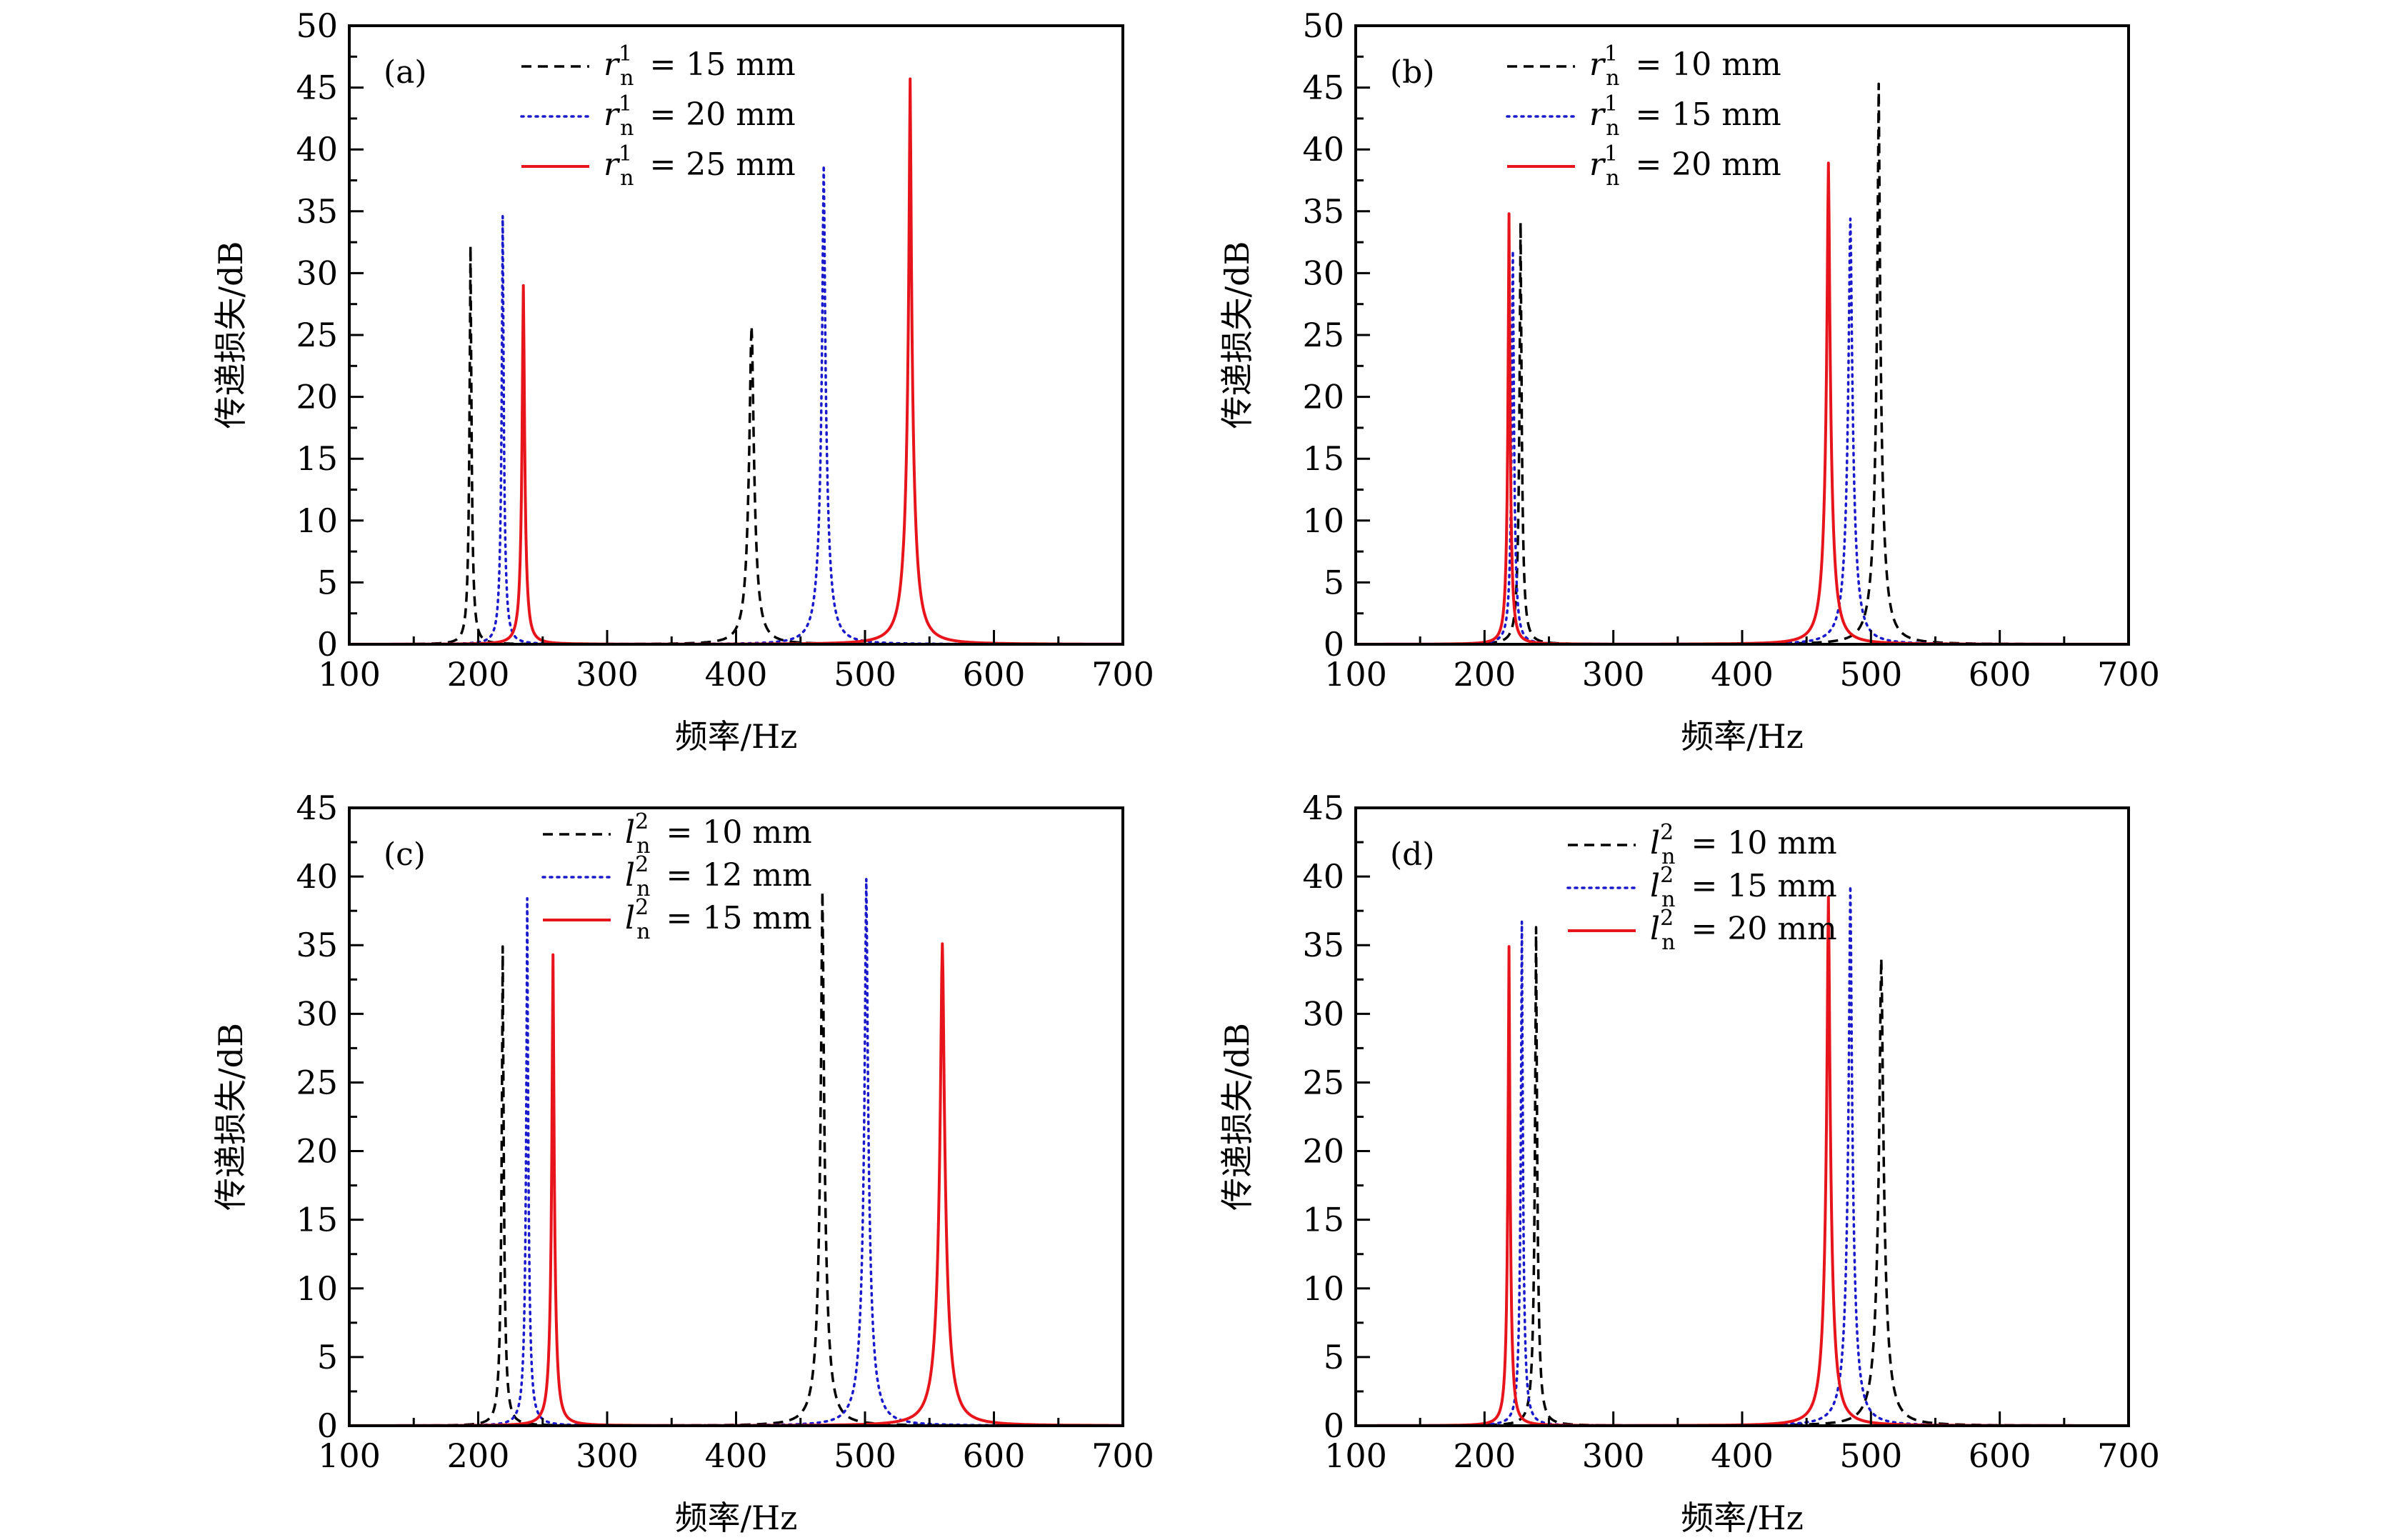  Describe the element at coordinates (405, 72) in the screenshot. I see `panel-label: (a)` at that location.